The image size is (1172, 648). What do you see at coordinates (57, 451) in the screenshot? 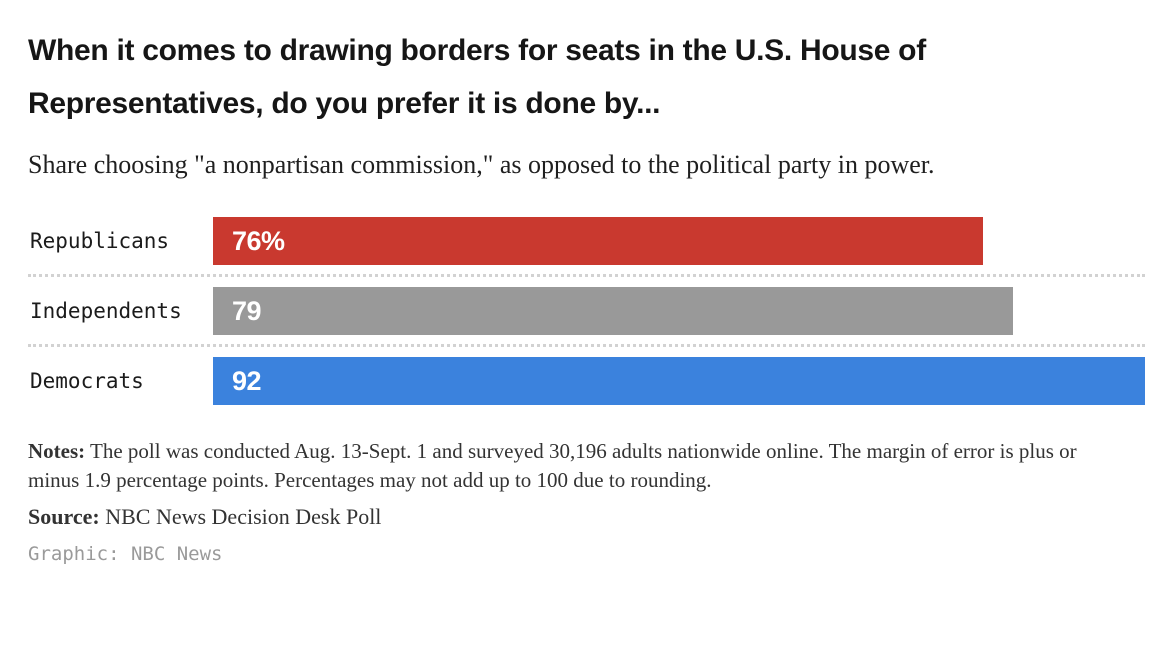
I see `notes-label: Notes:` at bounding box center [57, 451].